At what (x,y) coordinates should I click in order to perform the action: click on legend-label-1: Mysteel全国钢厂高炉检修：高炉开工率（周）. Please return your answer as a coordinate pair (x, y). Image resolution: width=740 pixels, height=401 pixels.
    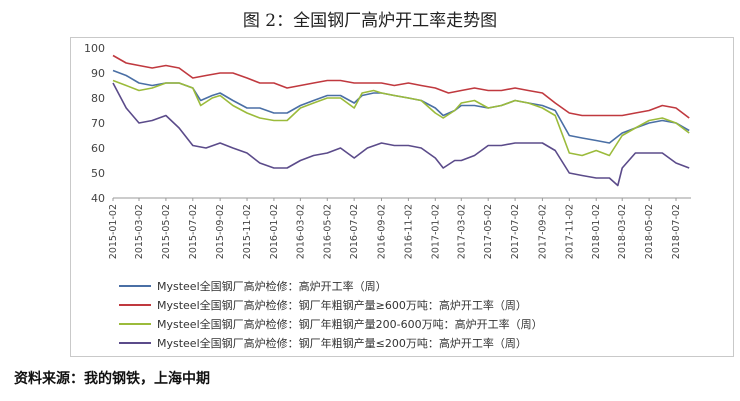
    Looking at the image, I should click on (272, 286).